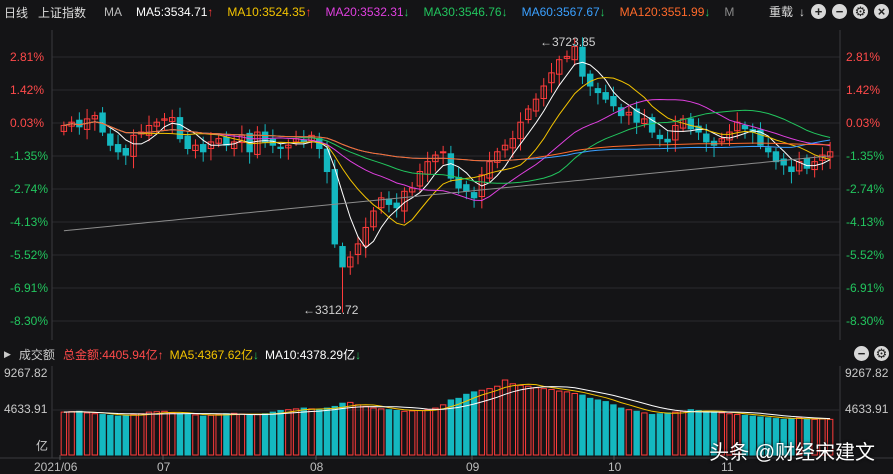 The width and height of the screenshot is (893, 474). Describe the element at coordinates (16, 12) in the screenshot. I see `tab-daily: 日线` at that location.